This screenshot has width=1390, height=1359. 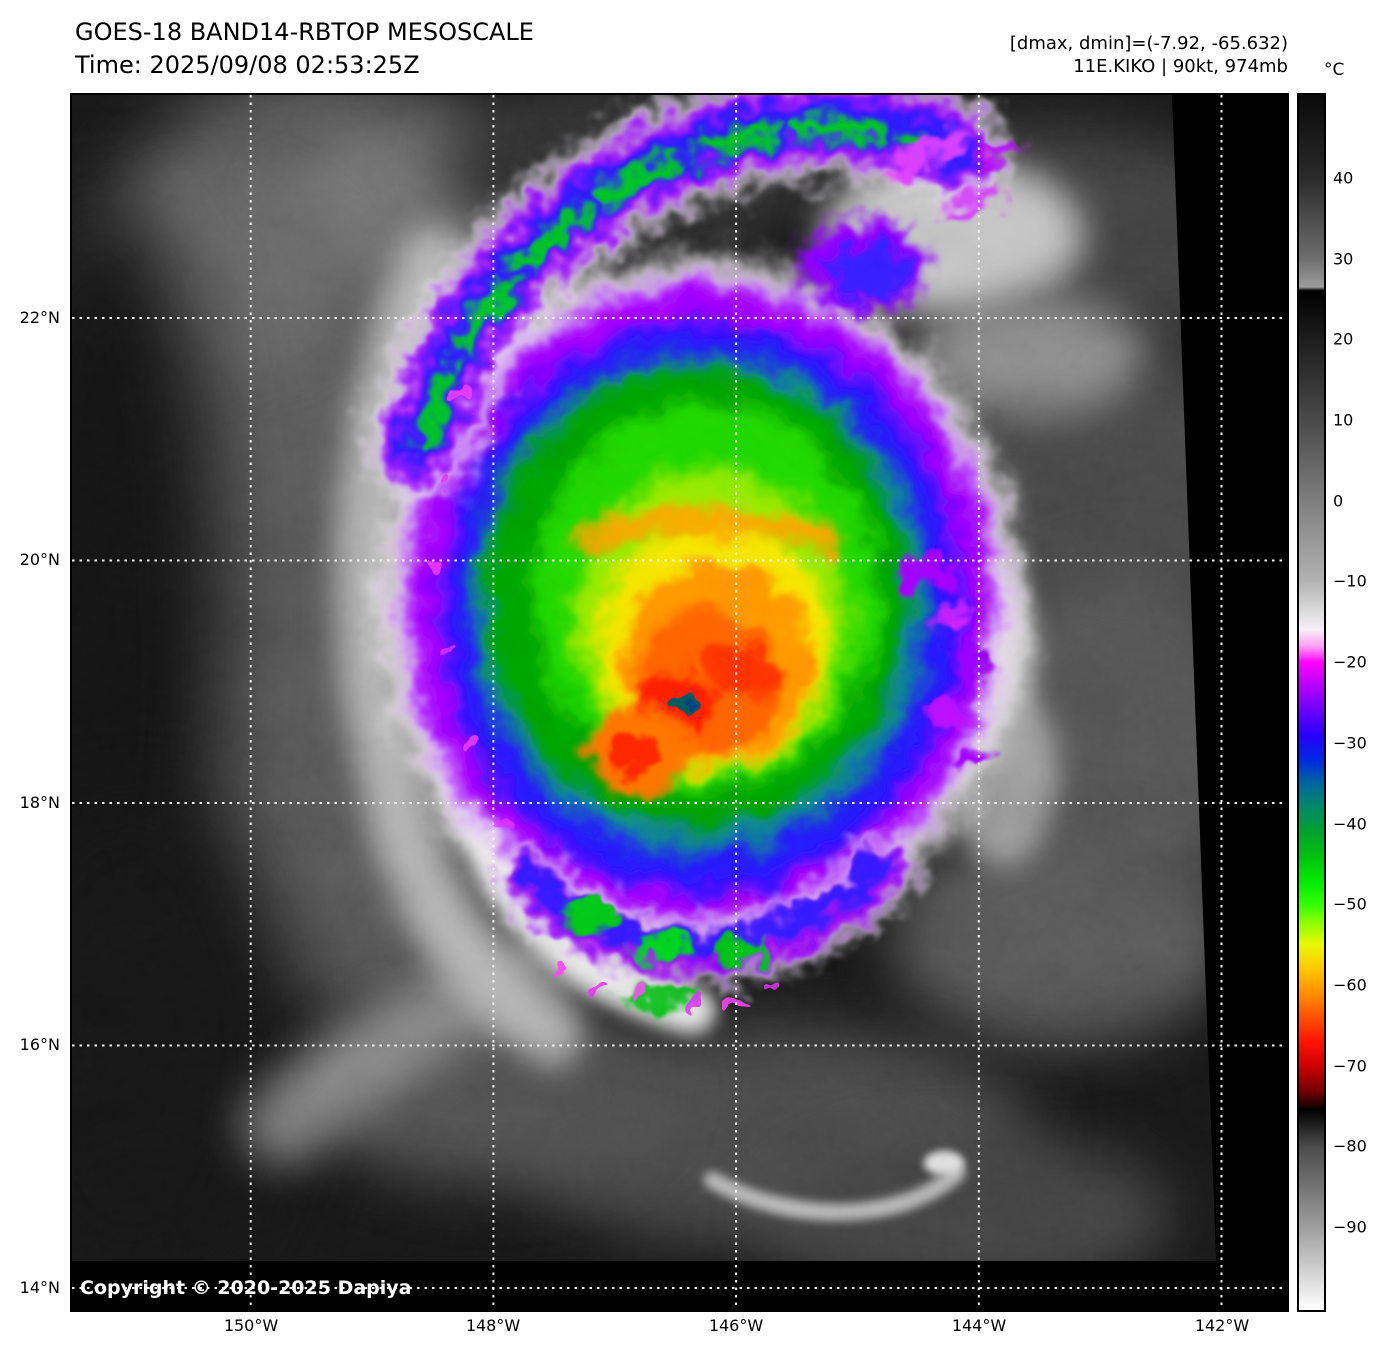 What do you see at coordinates (979, 1325) in the screenshot?
I see `lon-tick-144w: 144°W` at bounding box center [979, 1325].